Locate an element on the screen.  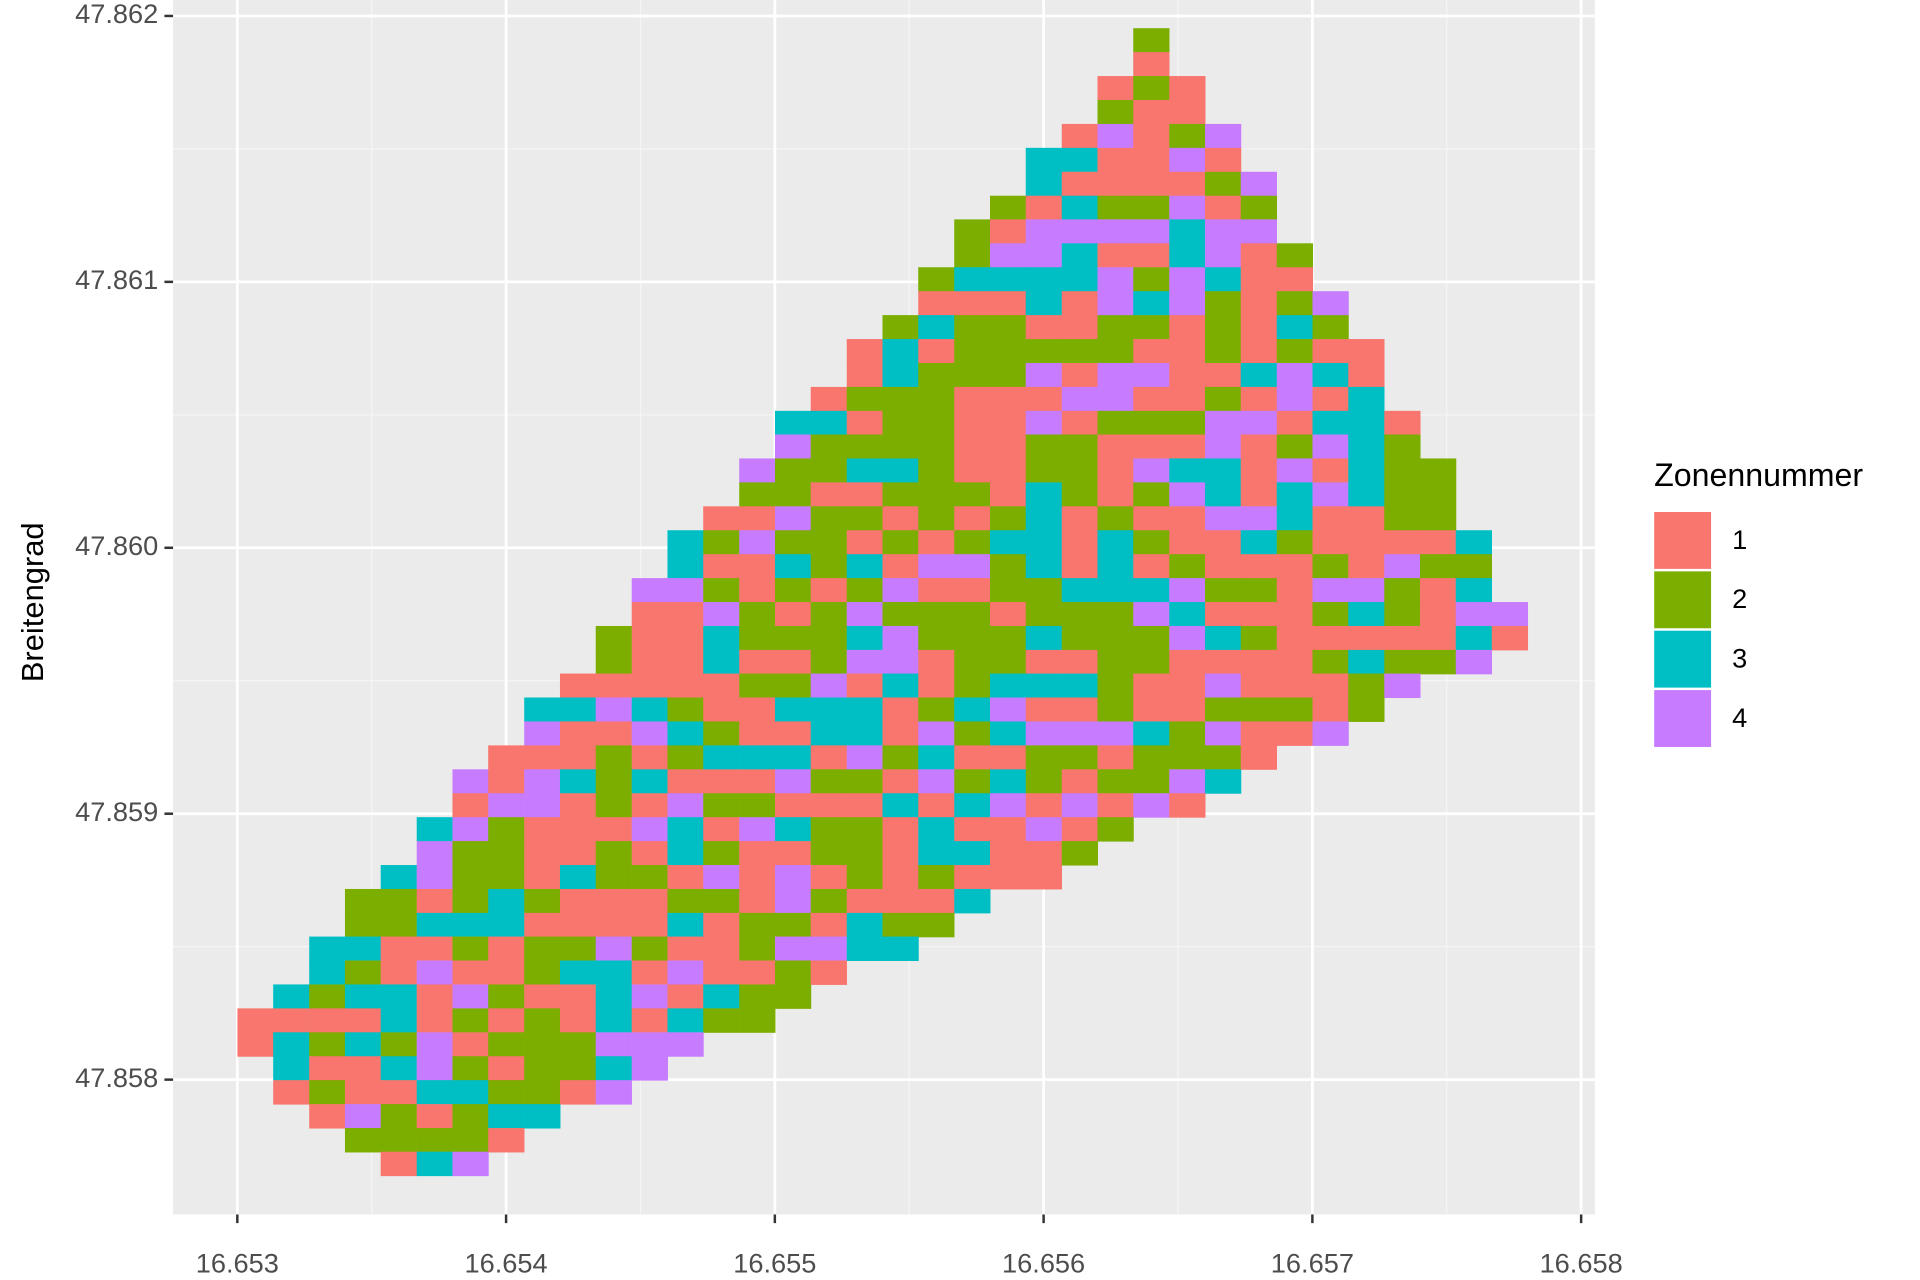
legend-key is located at coordinates (1683, 600).